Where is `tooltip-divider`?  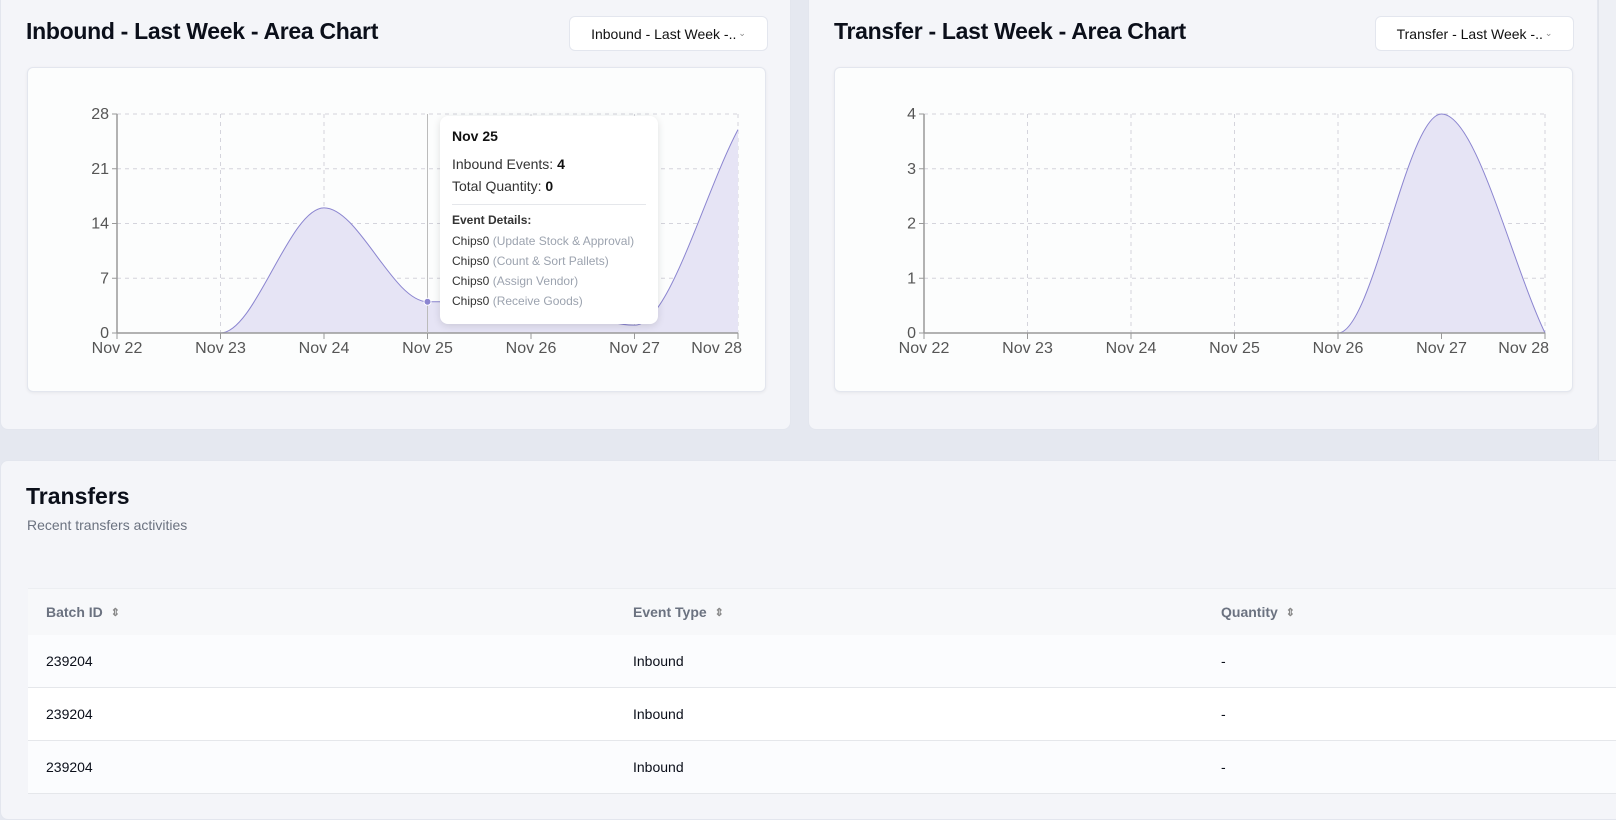 tooltip-divider is located at coordinates (549, 204).